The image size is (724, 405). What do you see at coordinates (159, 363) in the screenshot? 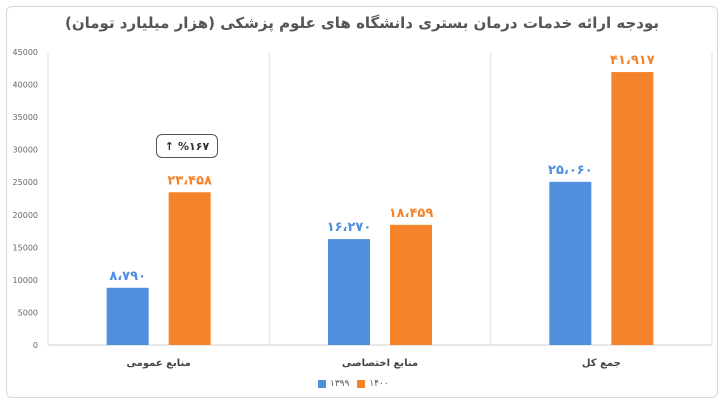
I see `x-category-label: منابع عمومی` at bounding box center [159, 363].